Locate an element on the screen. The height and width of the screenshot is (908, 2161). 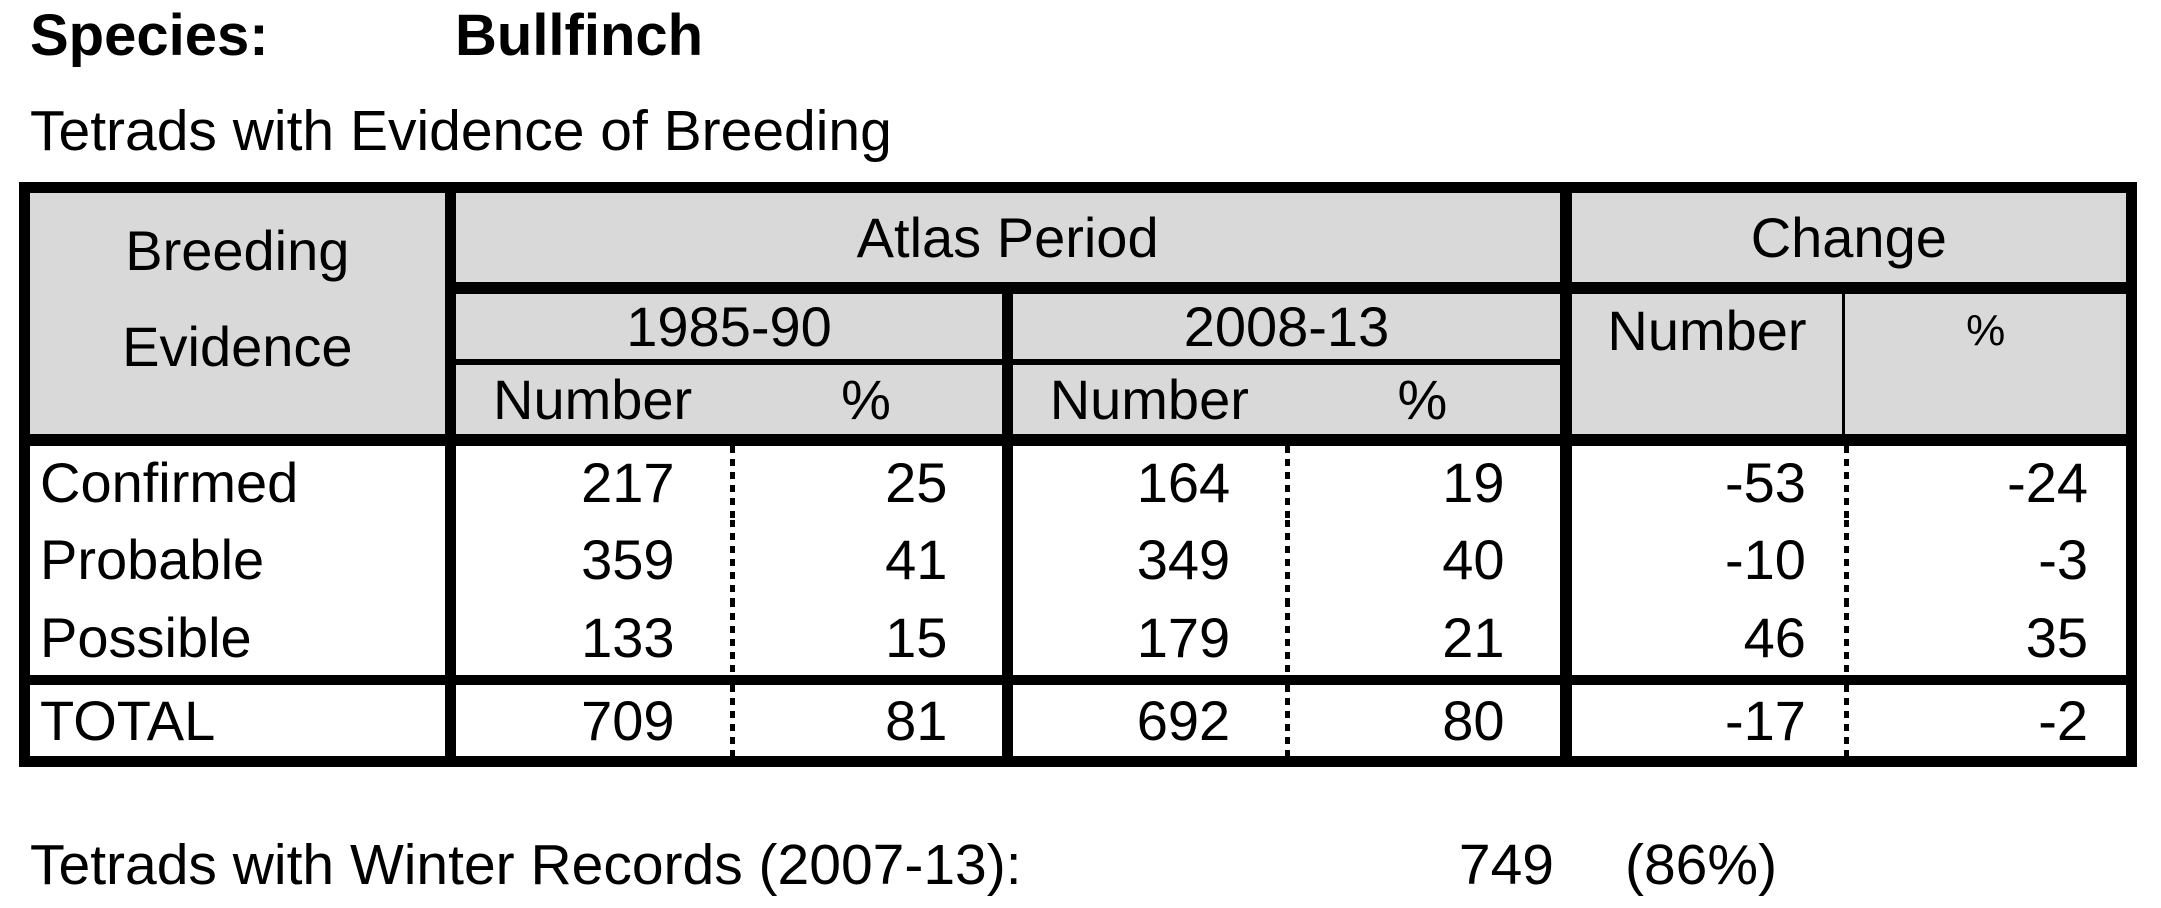
col-header-period-2008-13: 2008-13 is located at coordinates (1289, 326).